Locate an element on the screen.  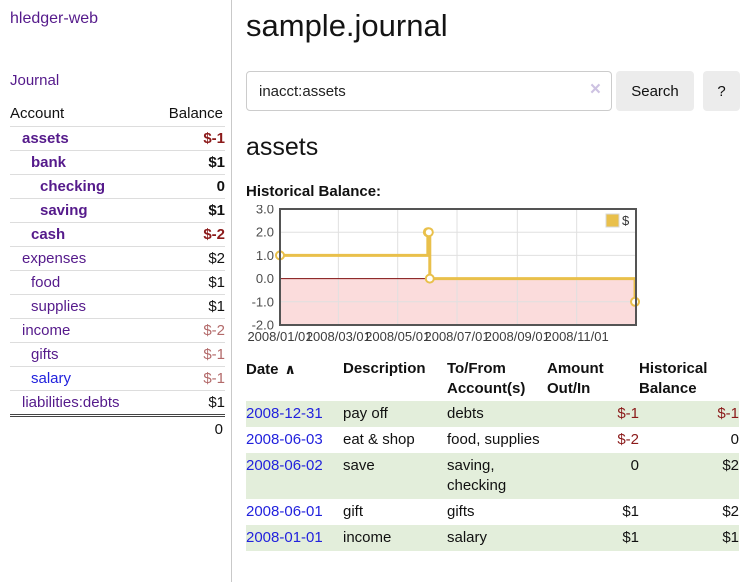
sidebar-account-link-liabilities-debts: liabilities:debts is located at coordinates (71, 402).